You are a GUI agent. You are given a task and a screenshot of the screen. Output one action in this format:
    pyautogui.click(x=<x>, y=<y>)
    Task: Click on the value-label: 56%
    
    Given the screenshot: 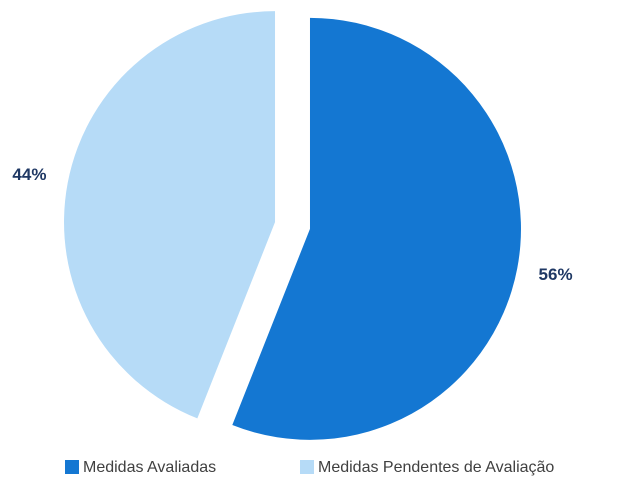 What is the action you would take?
    pyautogui.click(x=556, y=274)
    